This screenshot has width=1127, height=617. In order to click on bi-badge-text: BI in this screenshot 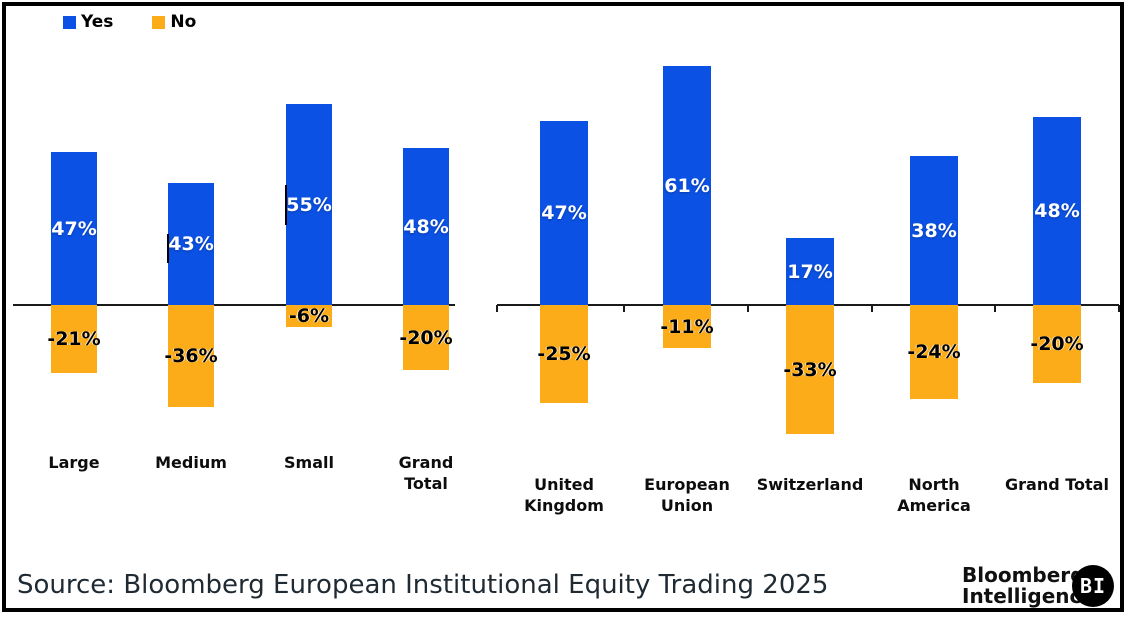, I will do `click(1093, 586)`.